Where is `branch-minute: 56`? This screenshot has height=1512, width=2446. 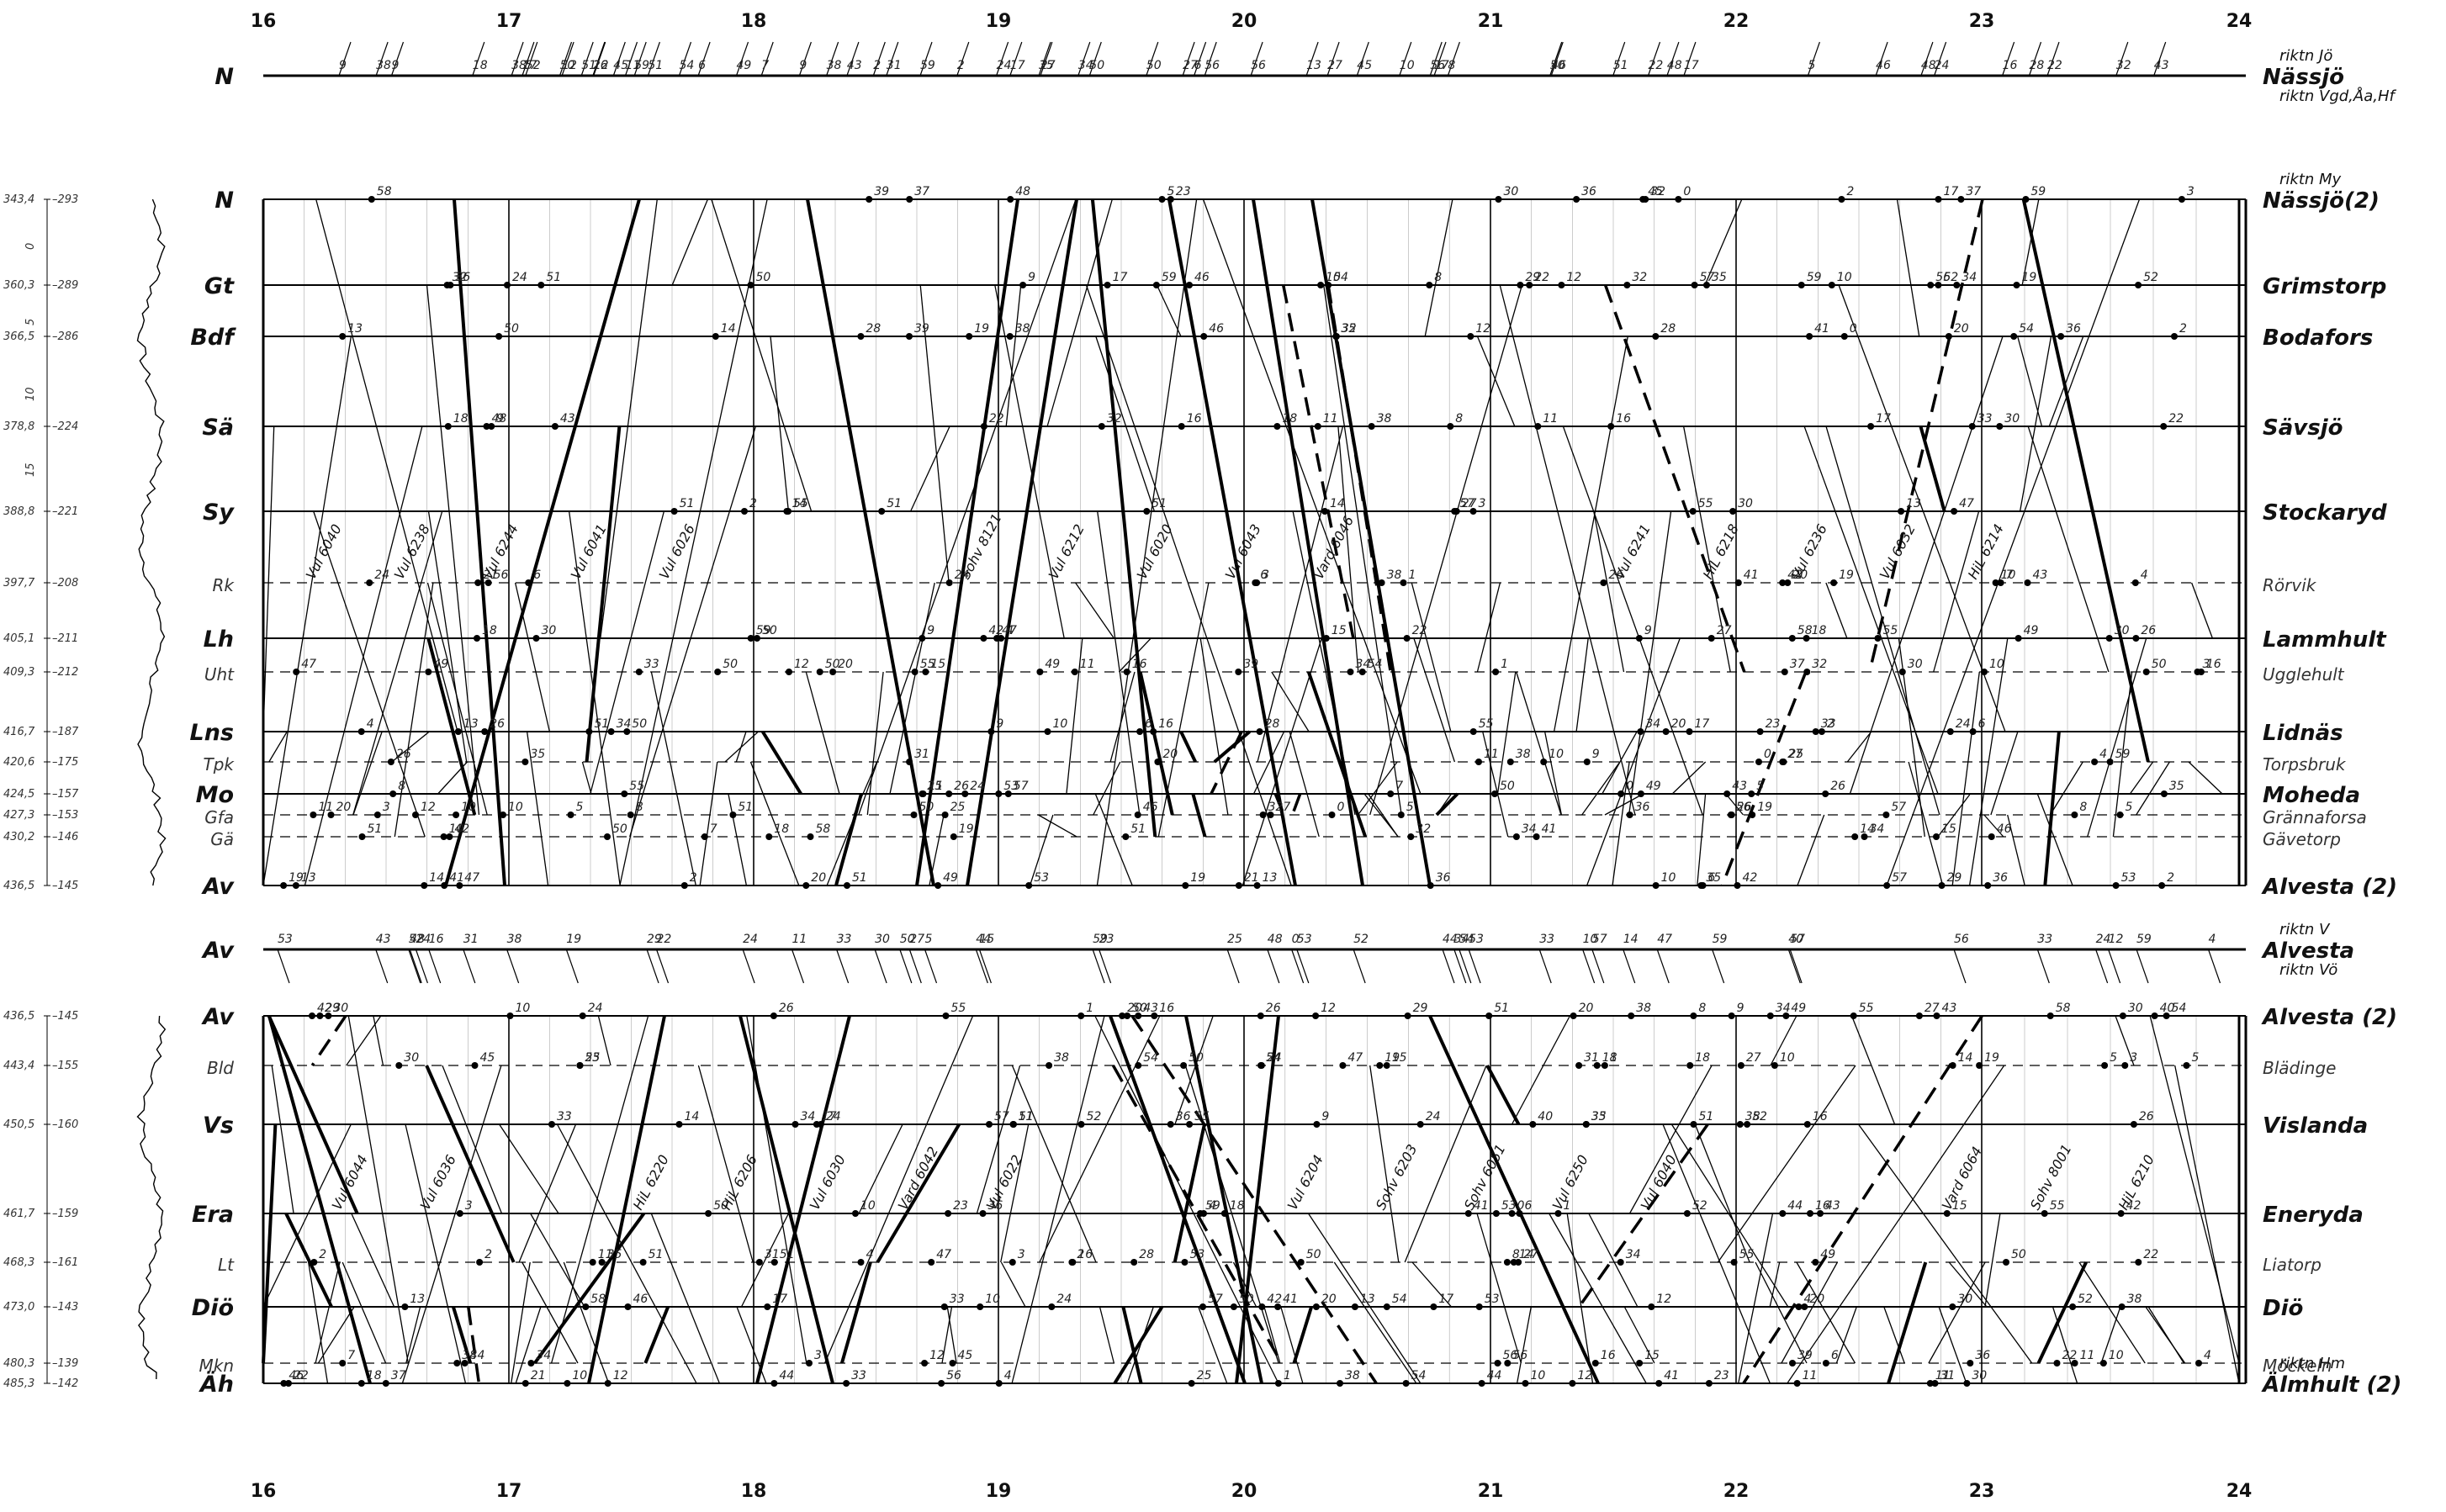 branch-minute: 56 is located at coordinates (1212, 65).